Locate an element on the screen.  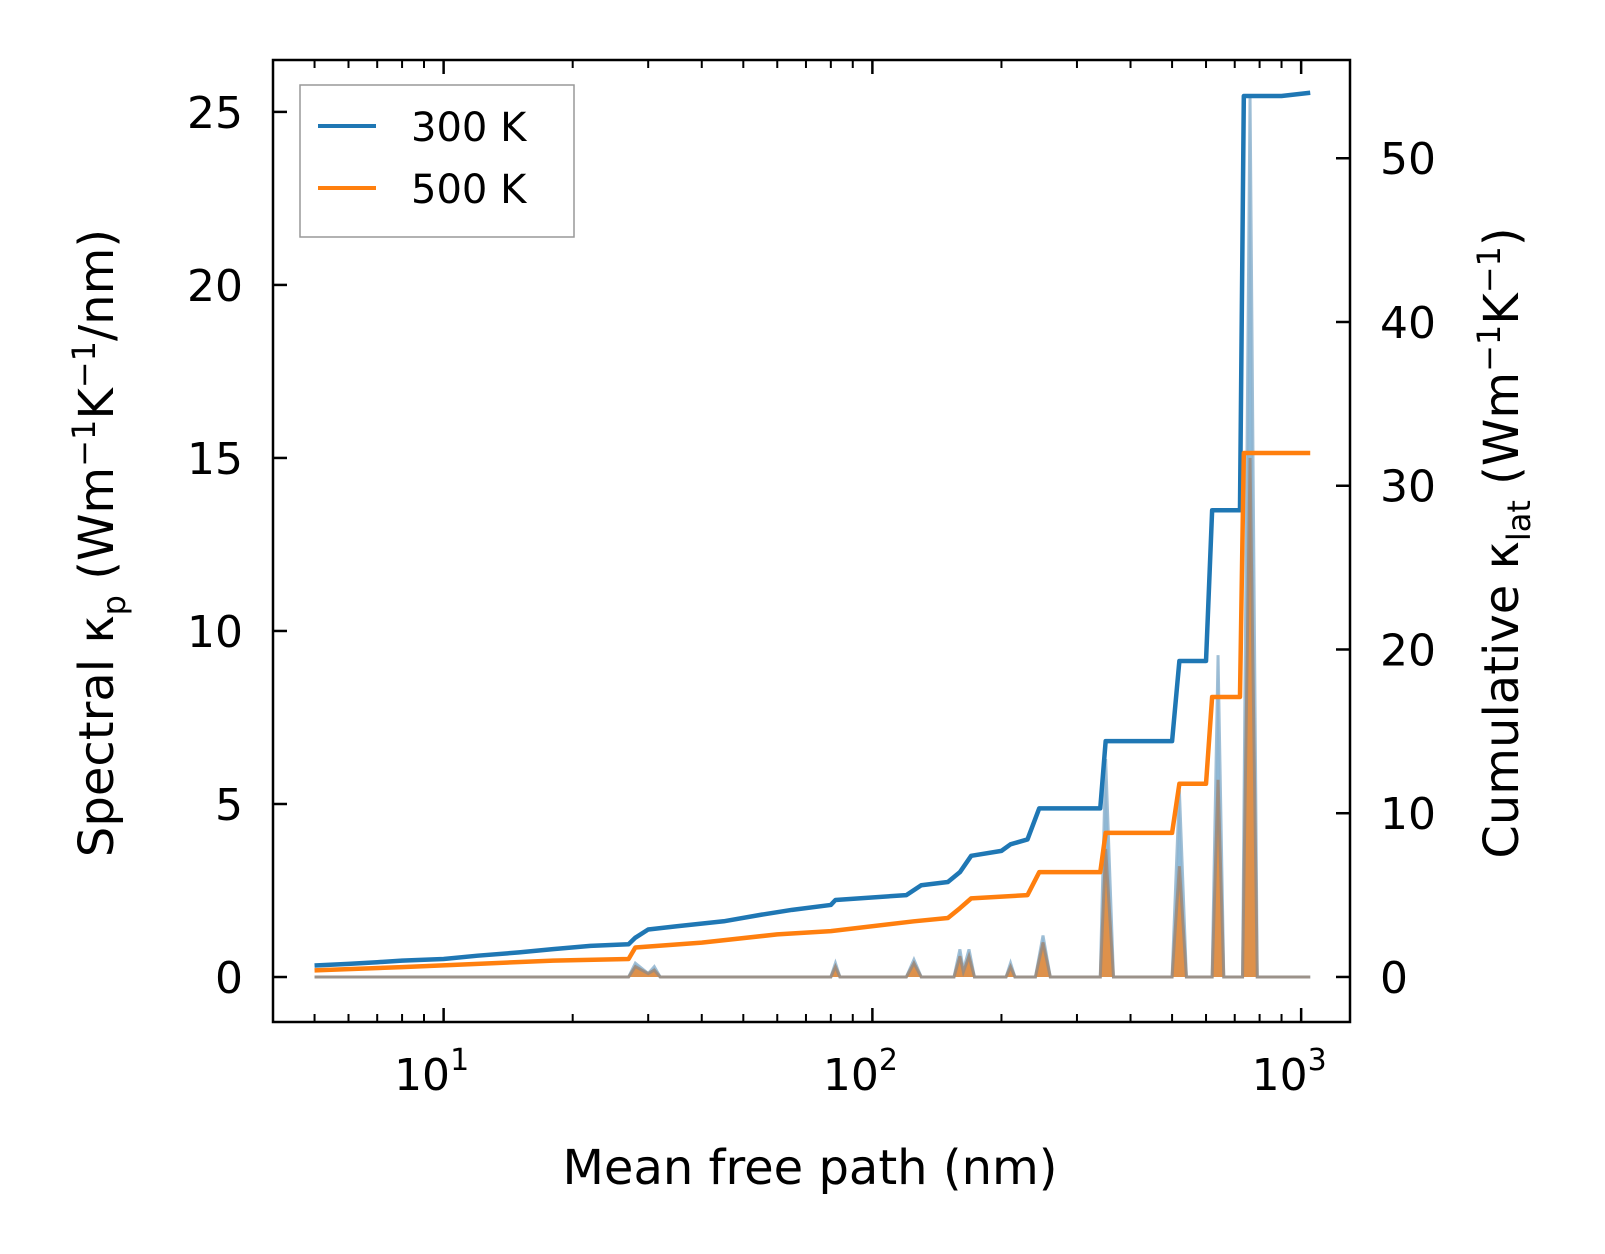
y-left-tick-label: 0 is located at coordinates (229, 978).